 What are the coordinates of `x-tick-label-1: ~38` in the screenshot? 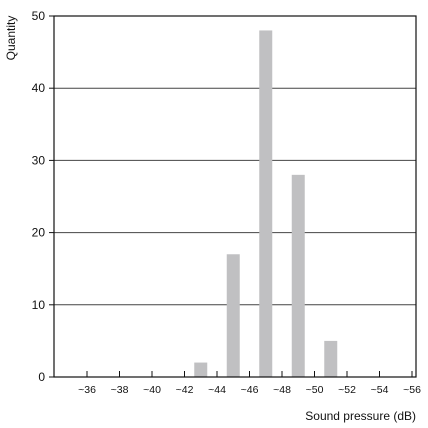 It's located at (120, 390).